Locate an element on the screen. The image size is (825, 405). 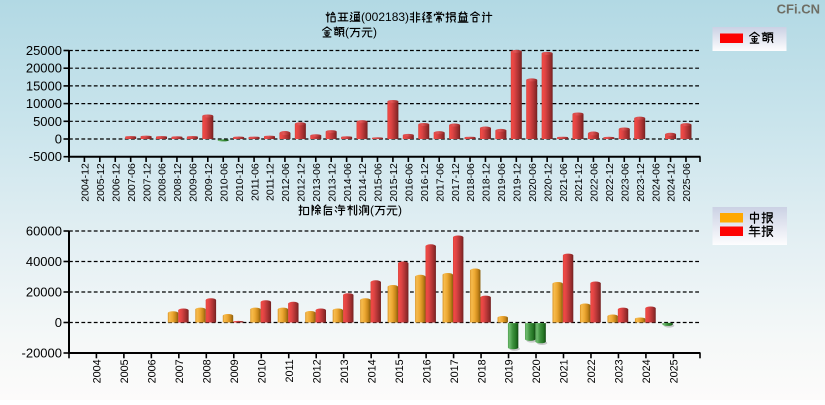
svg-text: 25000 is located at coordinates (44, 50).